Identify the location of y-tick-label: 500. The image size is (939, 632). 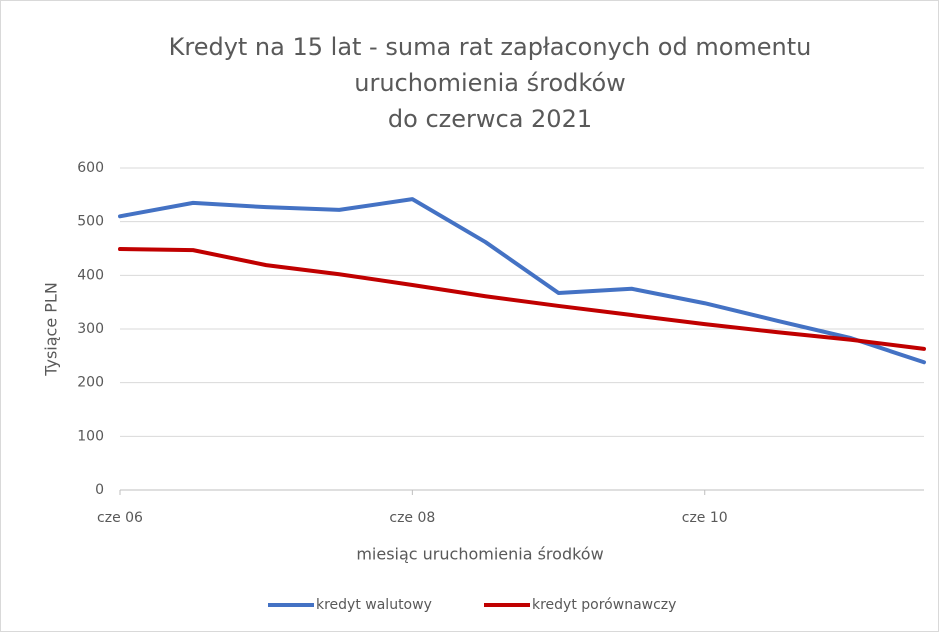
(90, 222).